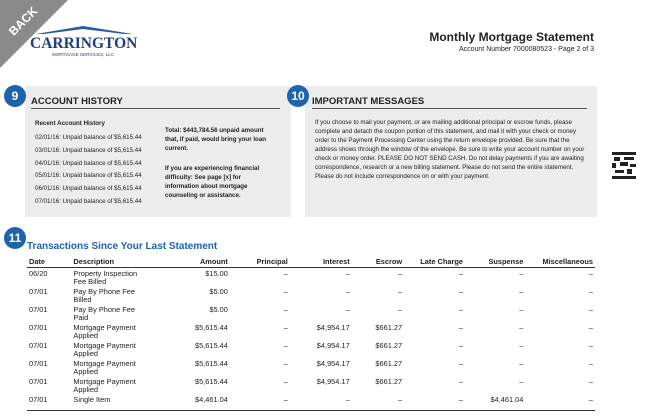 This screenshot has width=648, height=417. Describe the element at coordinates (104, 295) in the screenshot. I see `cell: Pay By Phone Fee Billed` at that location.